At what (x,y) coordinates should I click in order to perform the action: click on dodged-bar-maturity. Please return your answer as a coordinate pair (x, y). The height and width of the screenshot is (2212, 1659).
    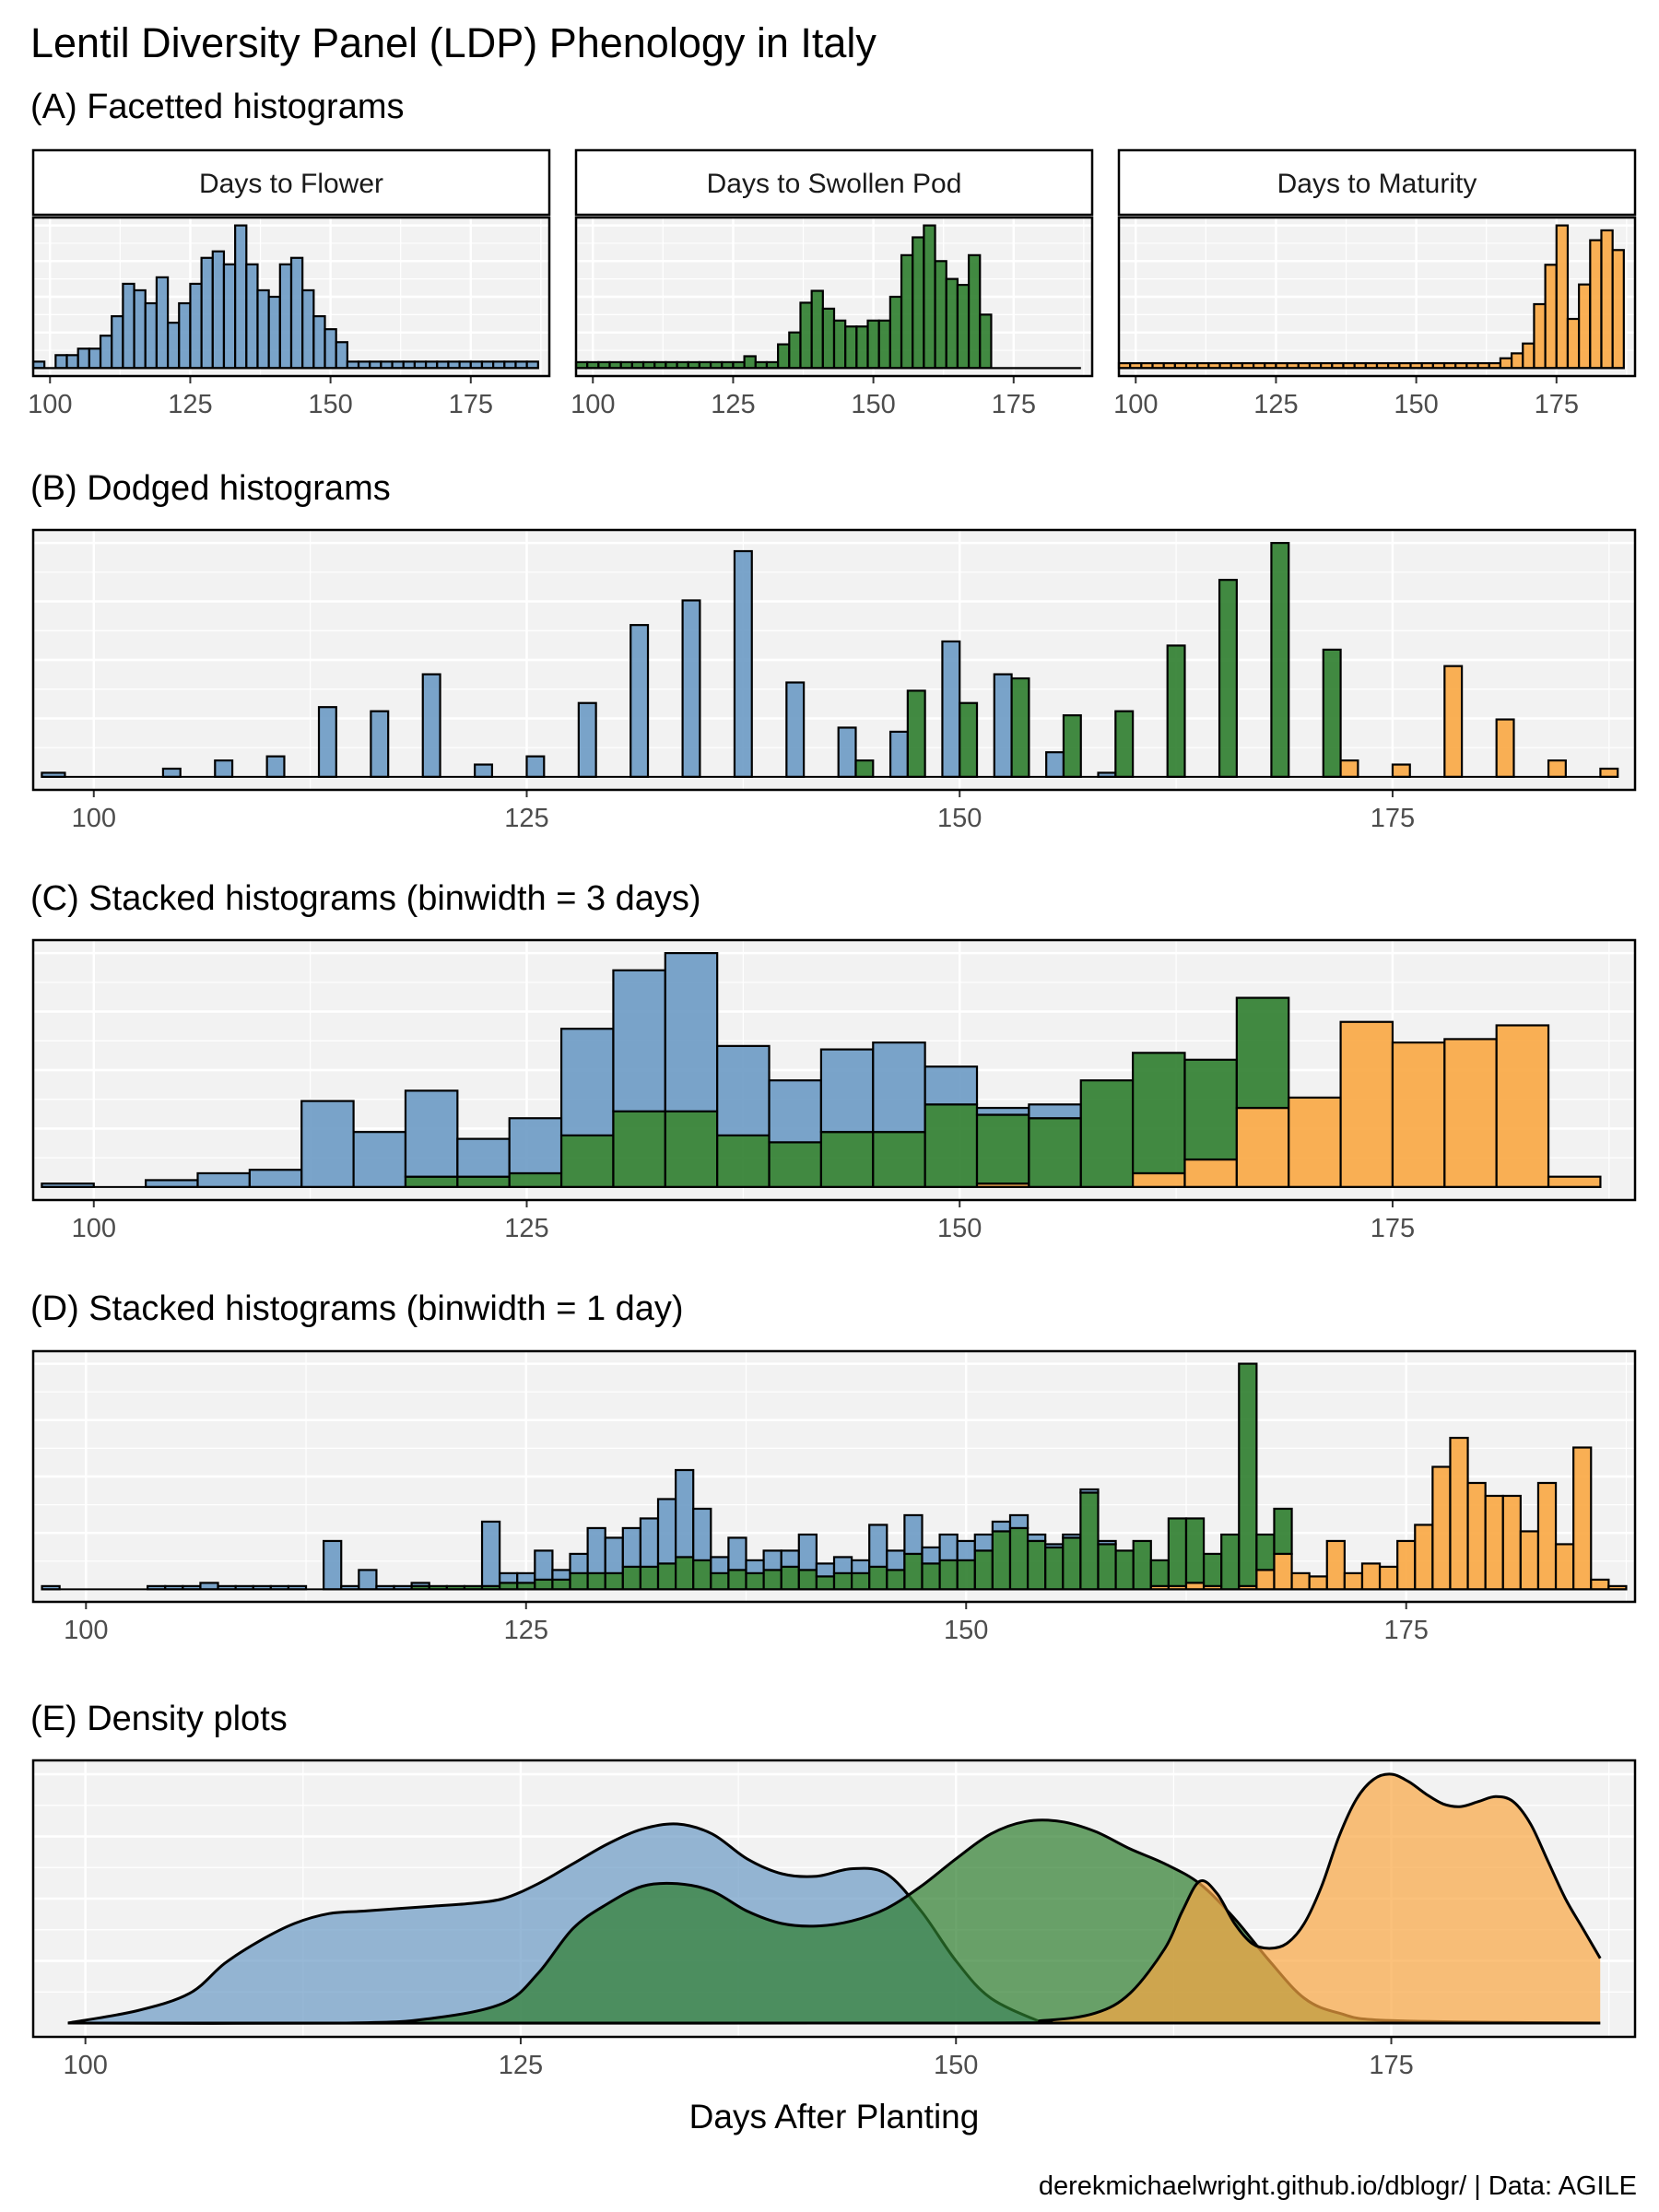
    Looking at the image, I should click on (1349, 769).